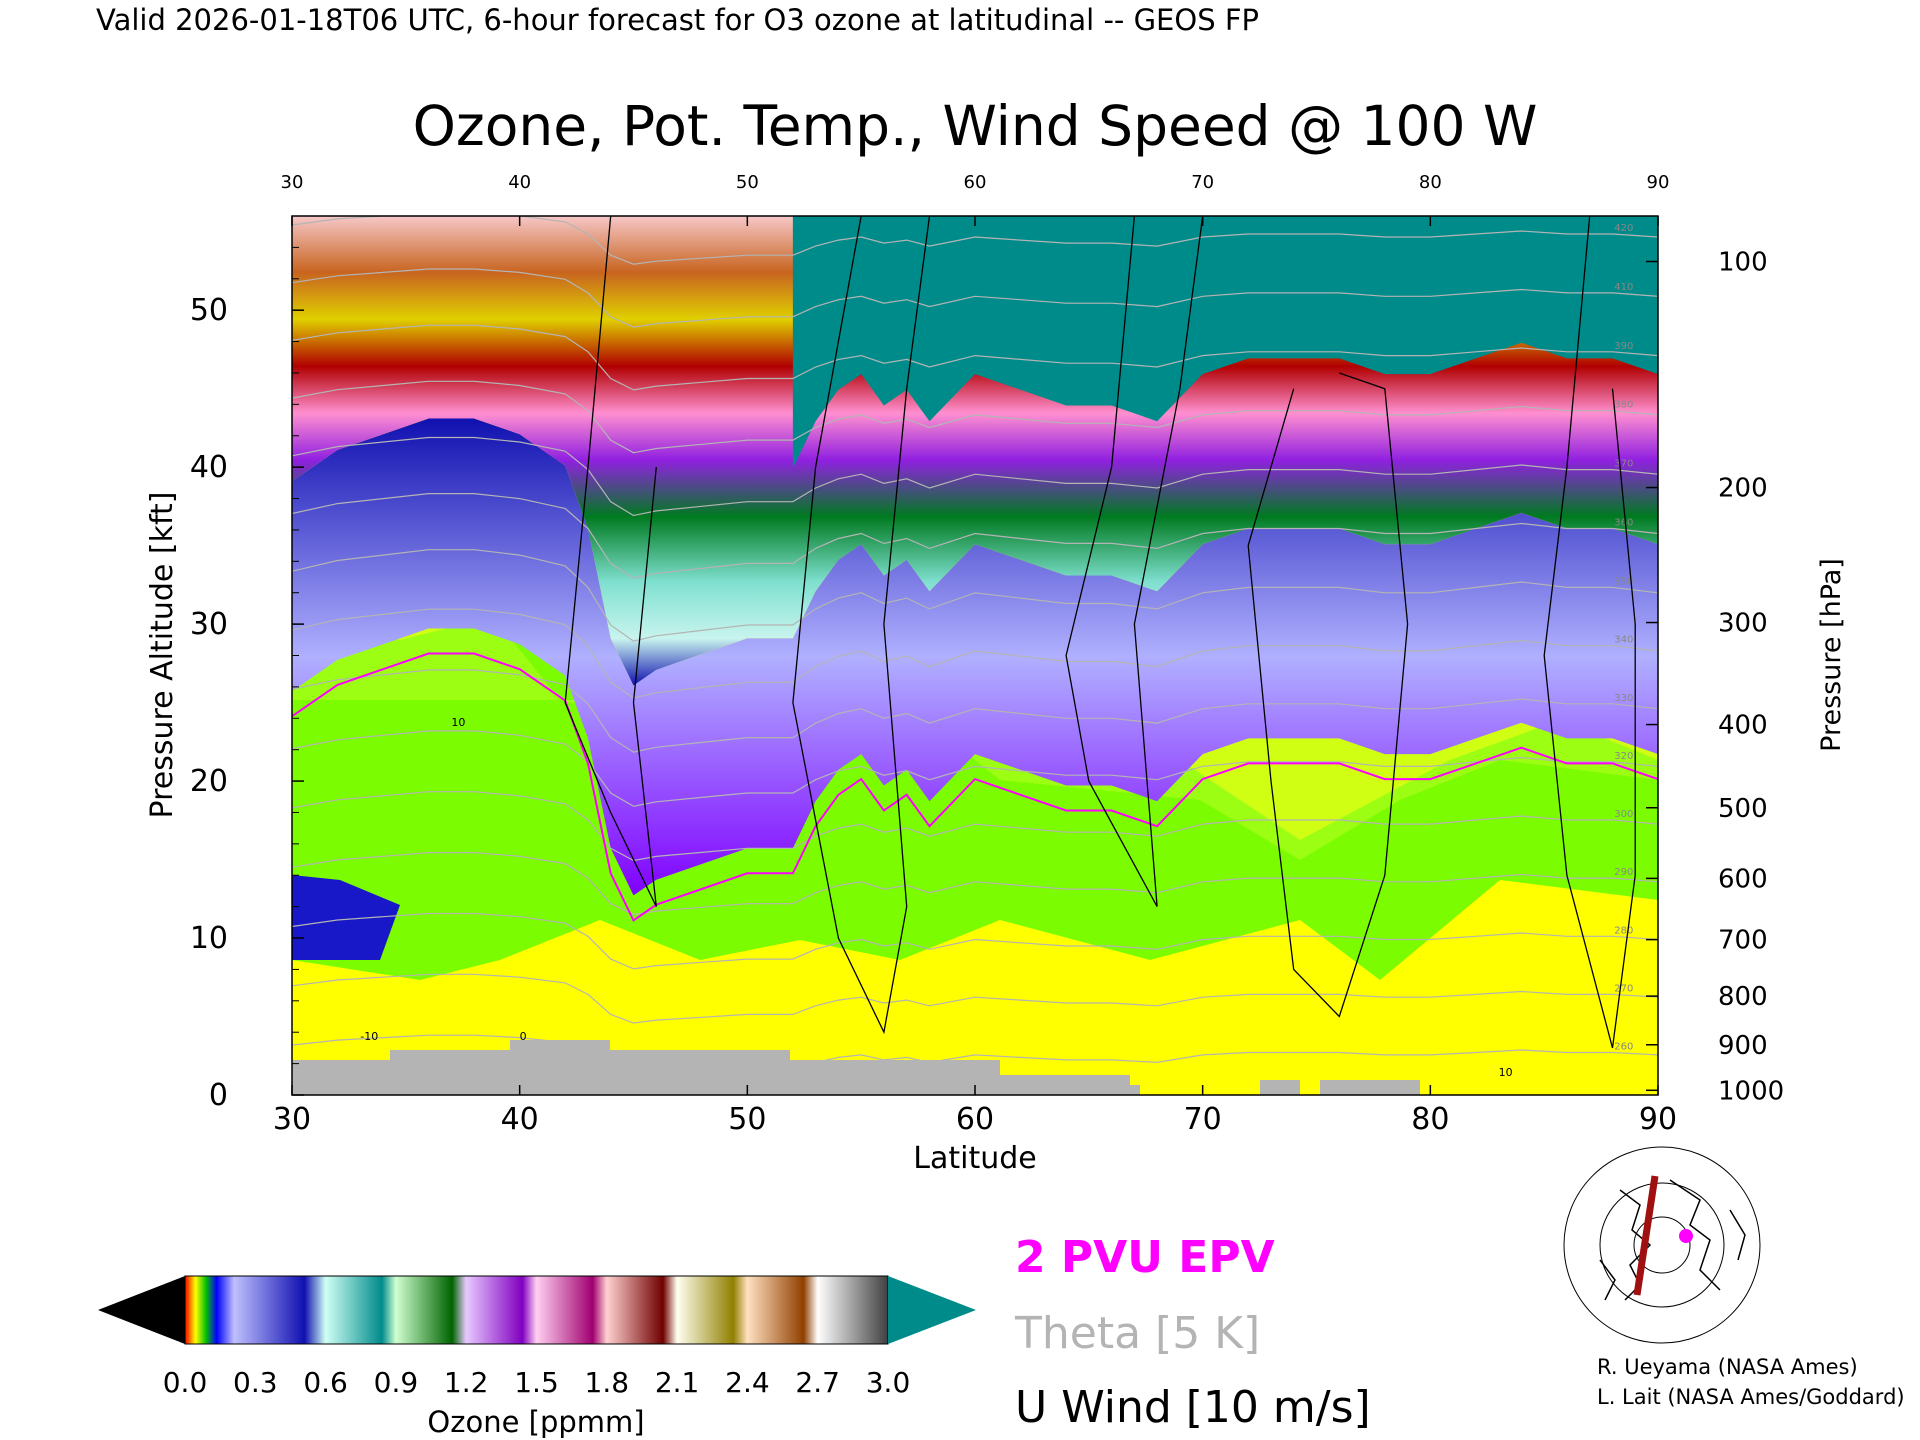 This screenshot has height=1440, width=1920. I want to click on y-tick-label: 30, so click(209, 624).